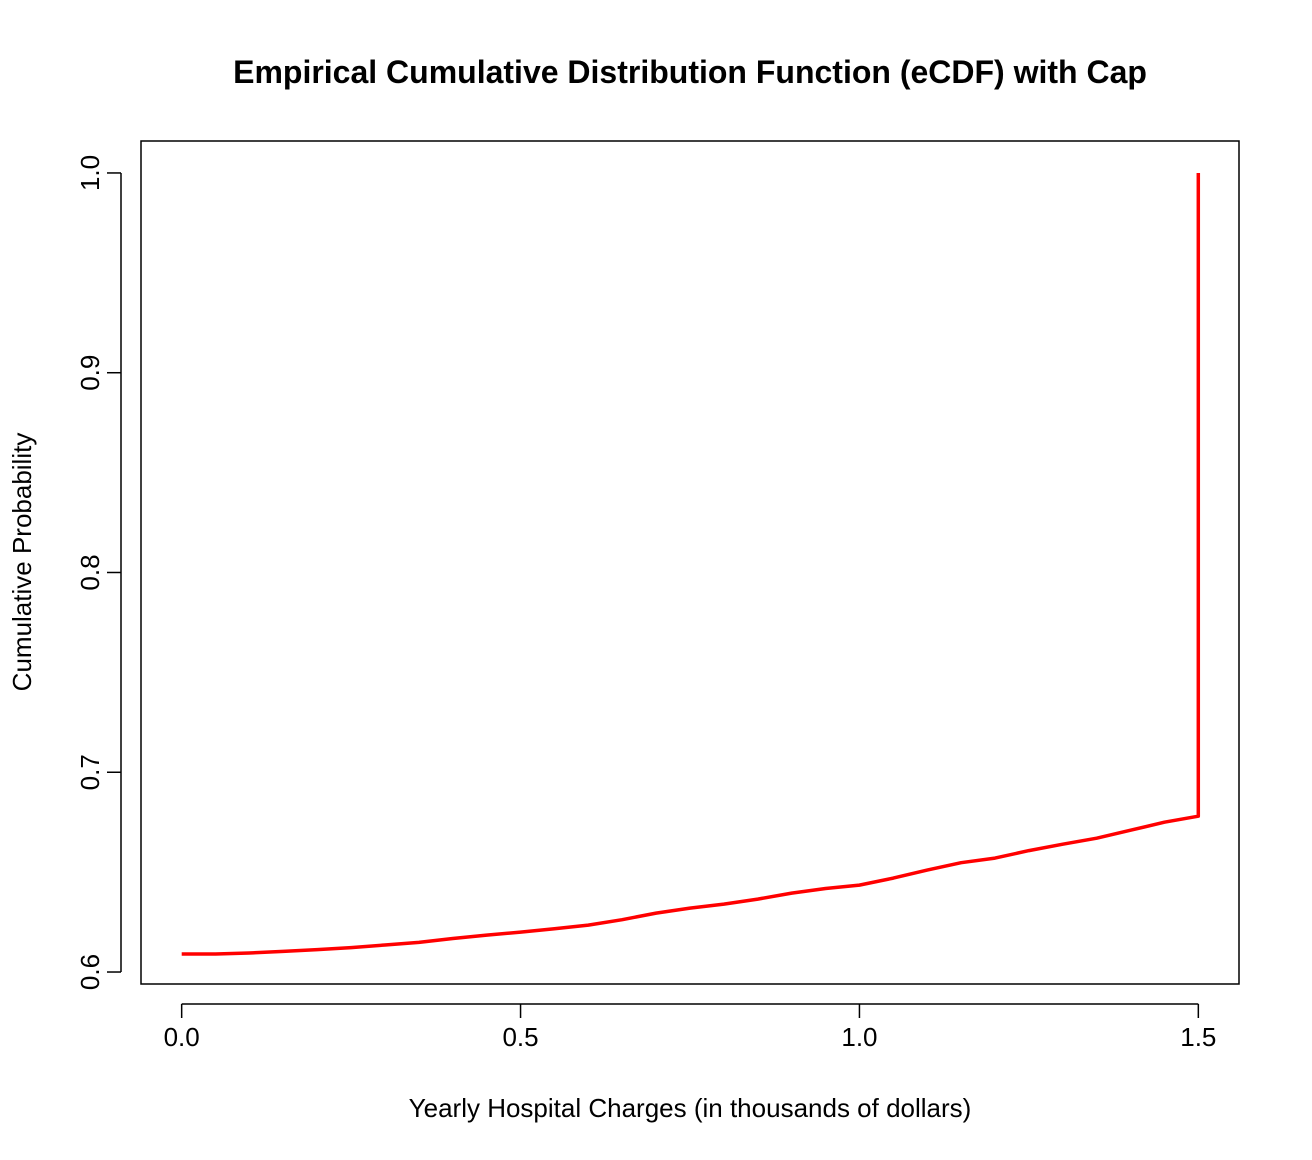 The width and height of the screenshot is (1312, 1160). Describe the element at coordinates (90, 572) in the screenshot. I see `y-tick-label: 0.8` at that location.